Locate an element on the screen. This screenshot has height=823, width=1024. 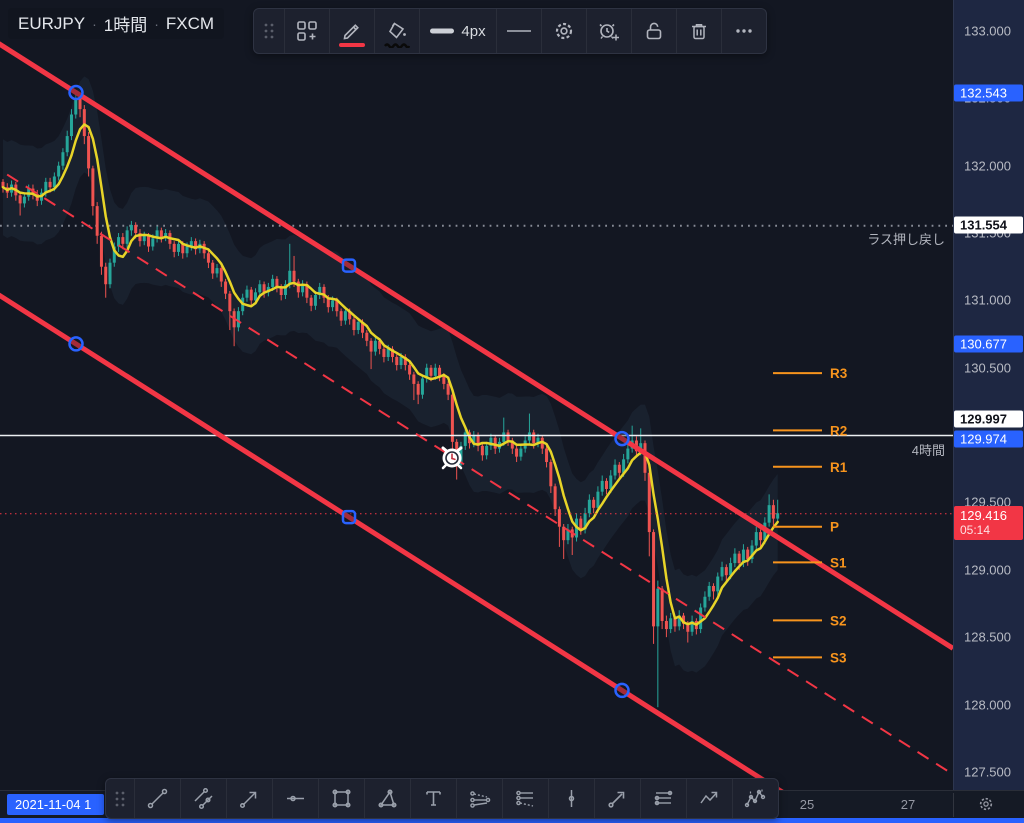
rectangle-icon is located at coordinates (341, 798).